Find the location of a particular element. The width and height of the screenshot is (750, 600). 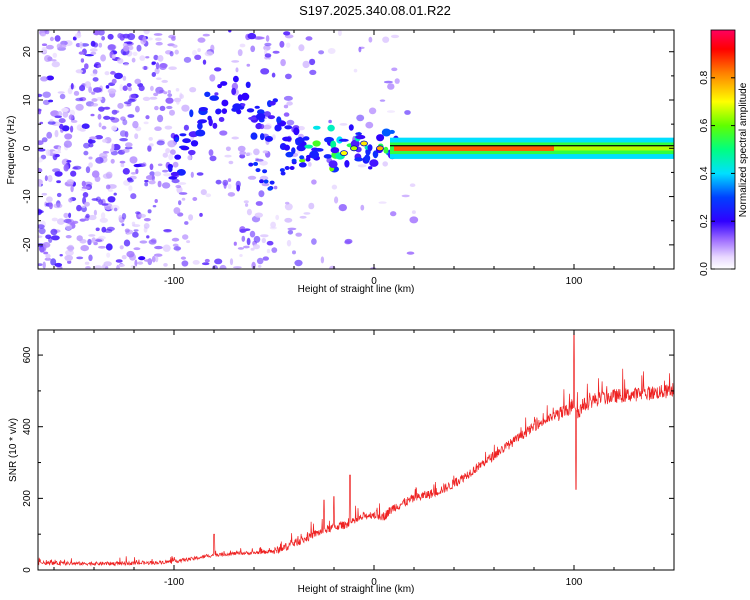

carrier-outline is located at coordinates (532, 146).